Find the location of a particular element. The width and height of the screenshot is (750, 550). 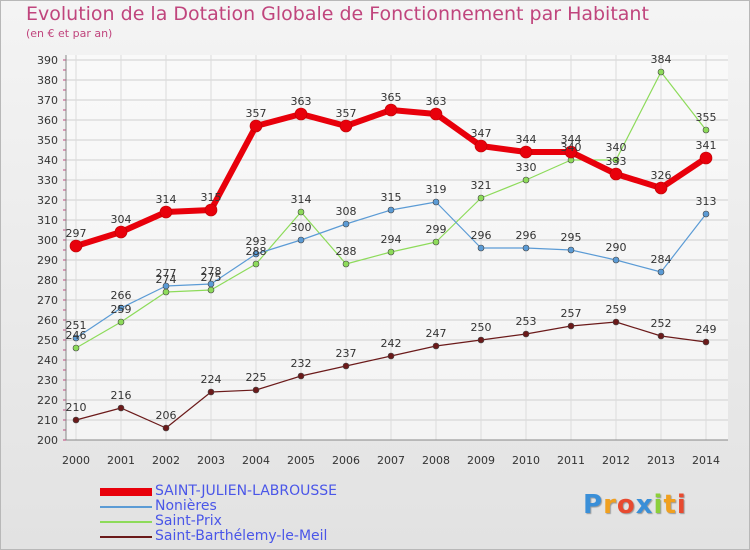

data-label: 357 is located at coordinates (256, 113).